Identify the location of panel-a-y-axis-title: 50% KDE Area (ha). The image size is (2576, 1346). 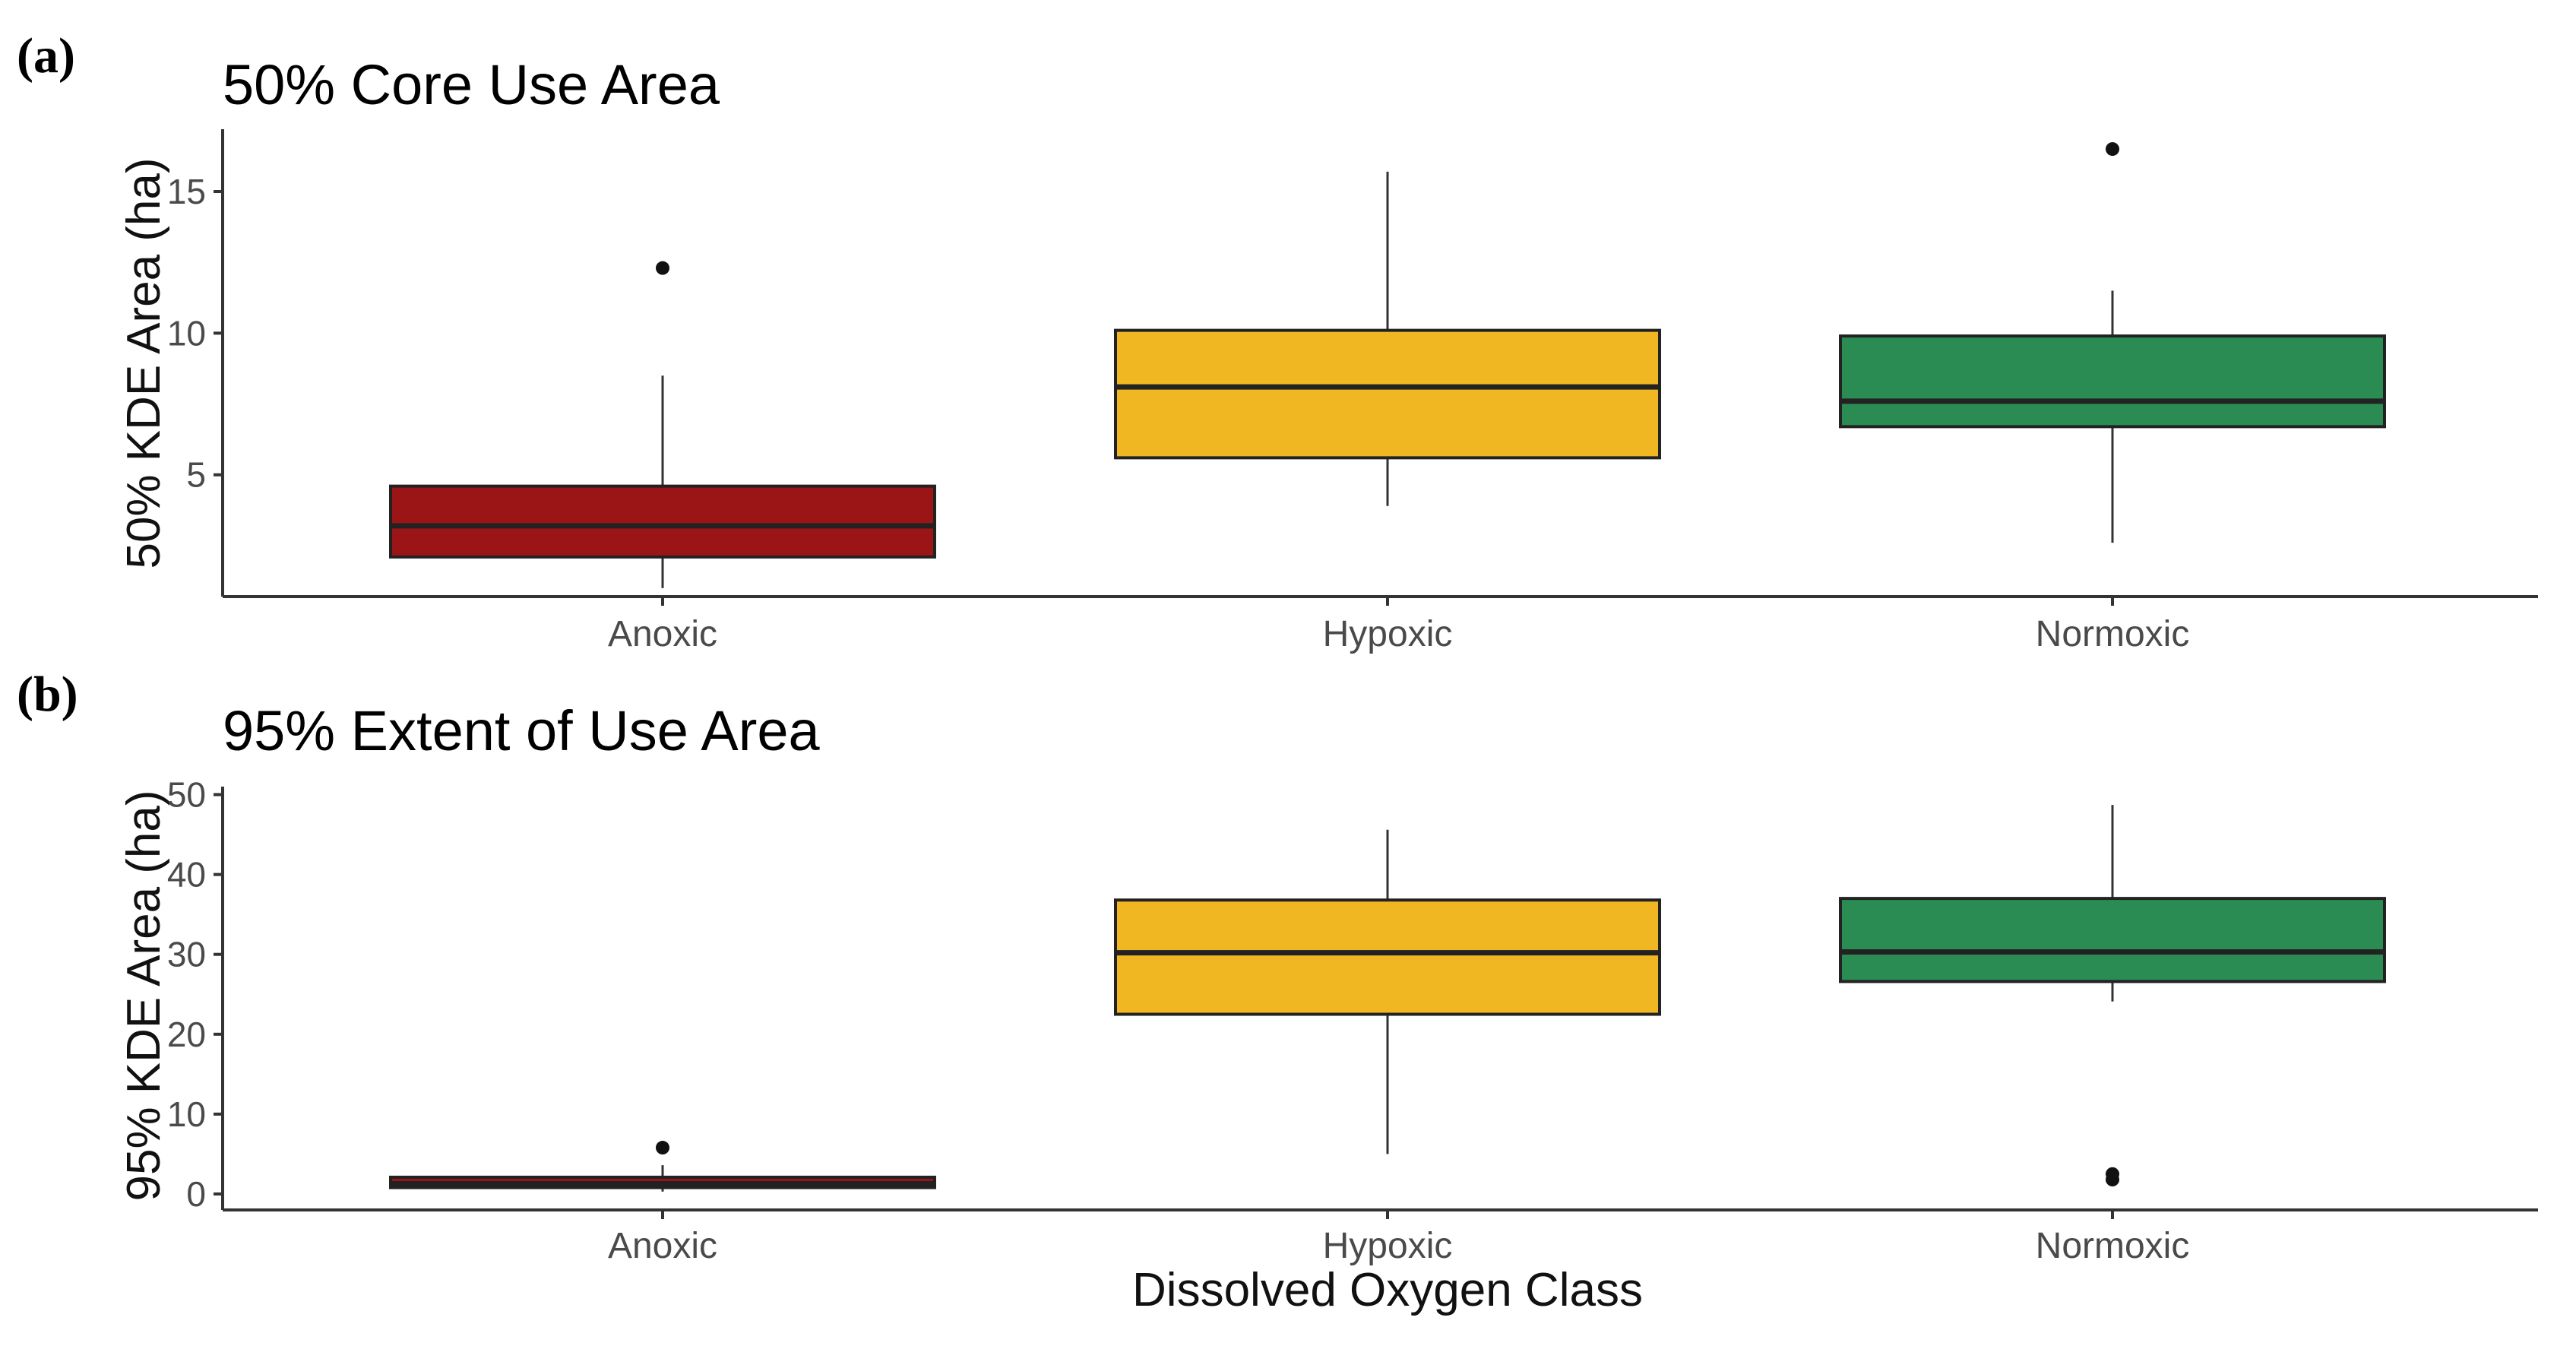
(144, 362).